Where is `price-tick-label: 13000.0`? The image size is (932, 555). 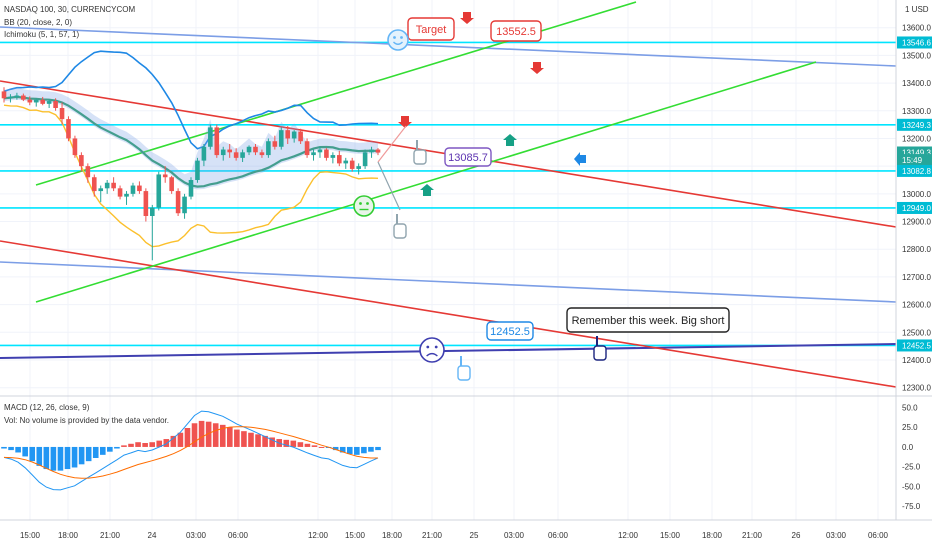
price-tick-label: 13000.0 is located at coordinates (916, 194).